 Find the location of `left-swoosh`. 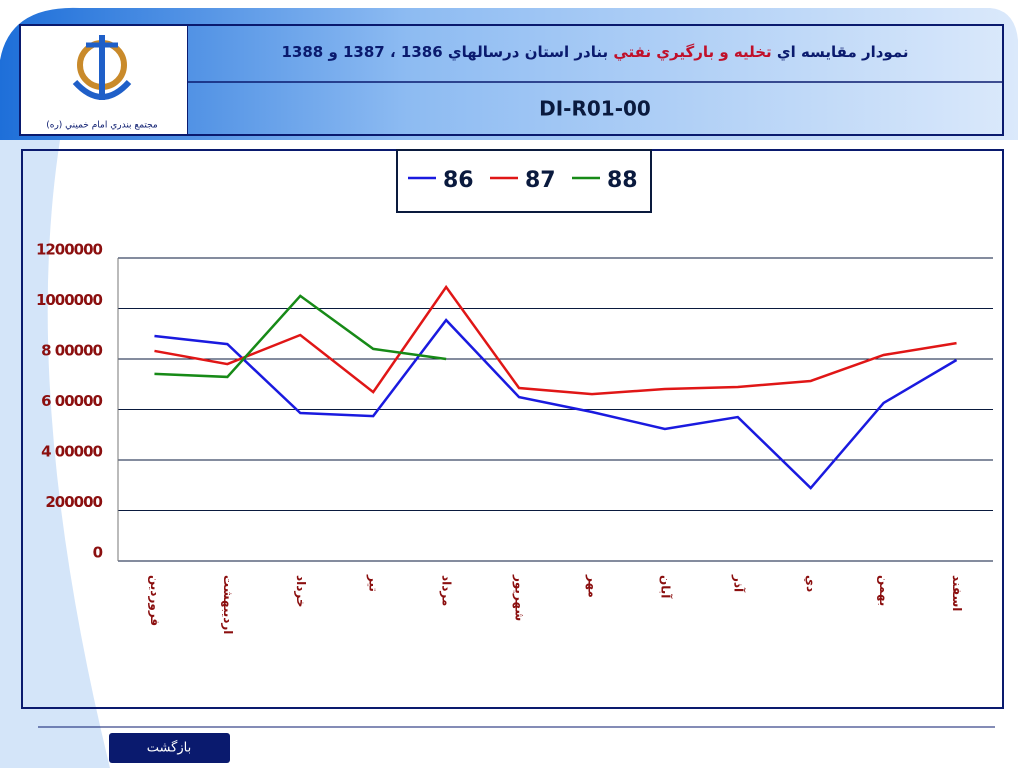

left-swoosh is located at coordinates (55, 454).